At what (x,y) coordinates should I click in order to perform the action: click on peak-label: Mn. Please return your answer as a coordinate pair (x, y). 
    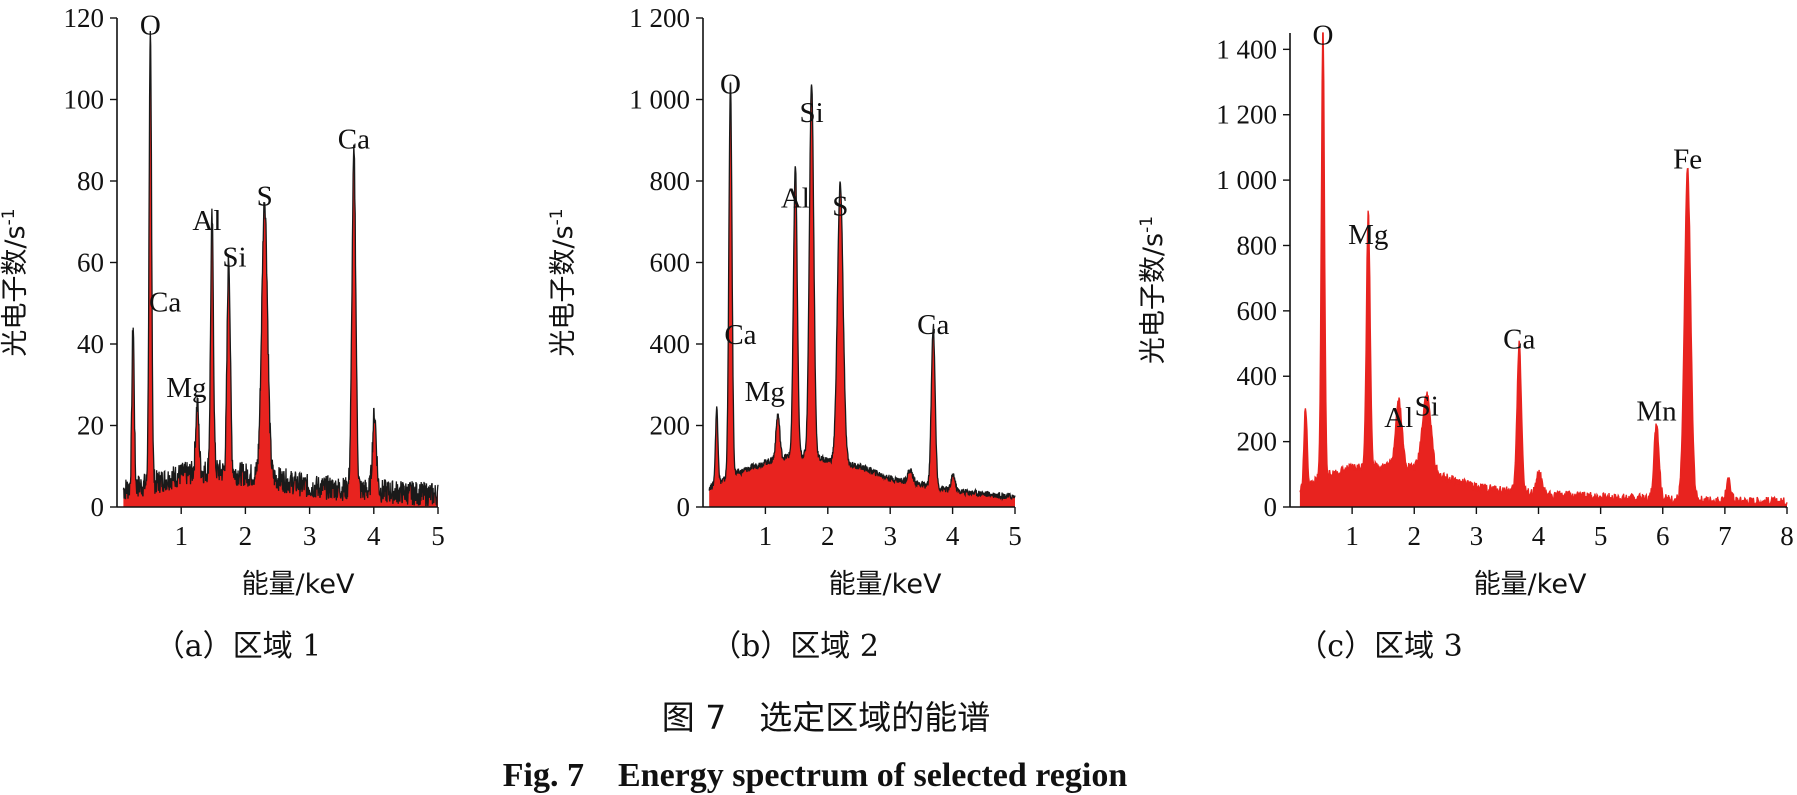
    Looking at the image, I should click on (1656, 411).